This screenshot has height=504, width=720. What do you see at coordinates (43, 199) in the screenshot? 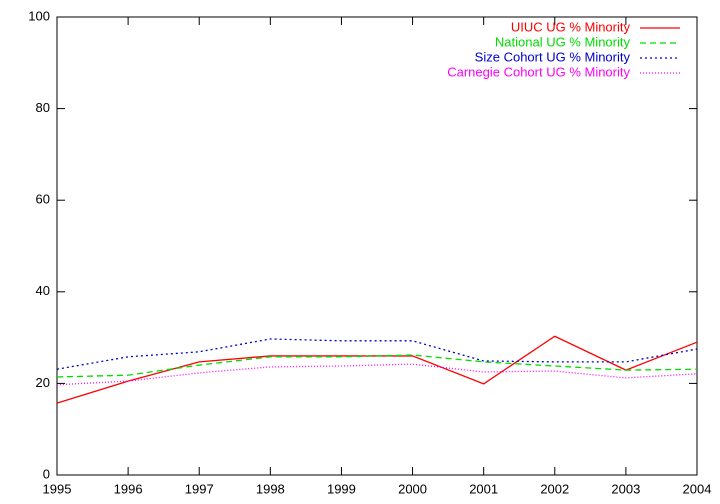
I see `y-tick-label: 60` at bounding box center [43, 199].